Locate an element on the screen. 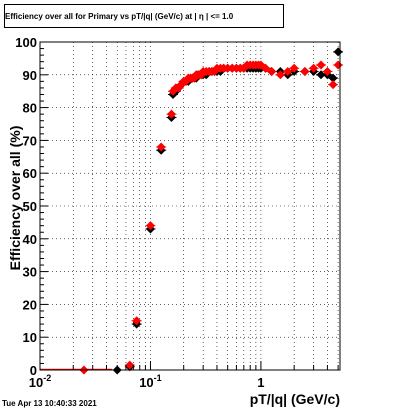 The width and height of the screenshot is (400, 412). y-tick-label: 20 is located at coordinates (30, 304).